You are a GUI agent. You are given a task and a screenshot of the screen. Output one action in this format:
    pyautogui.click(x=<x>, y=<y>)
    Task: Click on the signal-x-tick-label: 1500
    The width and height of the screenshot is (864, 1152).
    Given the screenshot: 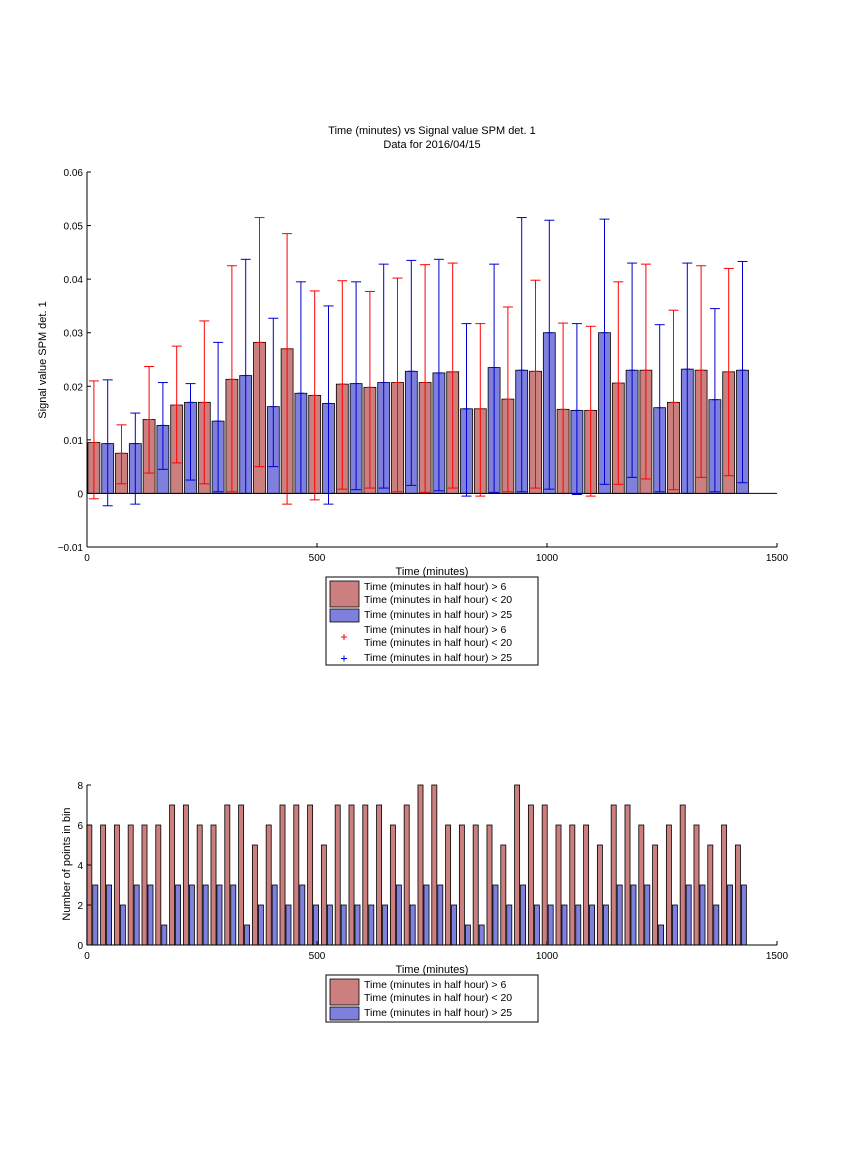 What is the action you would take?
    pyautogui.click(x=777, y=558)
    